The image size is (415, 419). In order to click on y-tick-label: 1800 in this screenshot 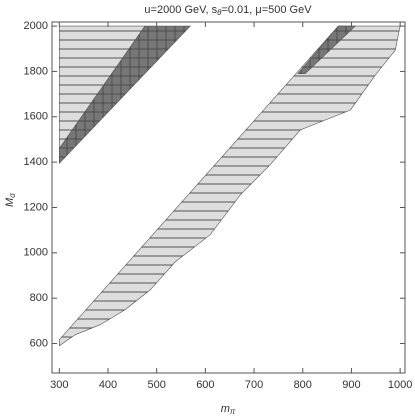, I will do `click(36, 71)`.